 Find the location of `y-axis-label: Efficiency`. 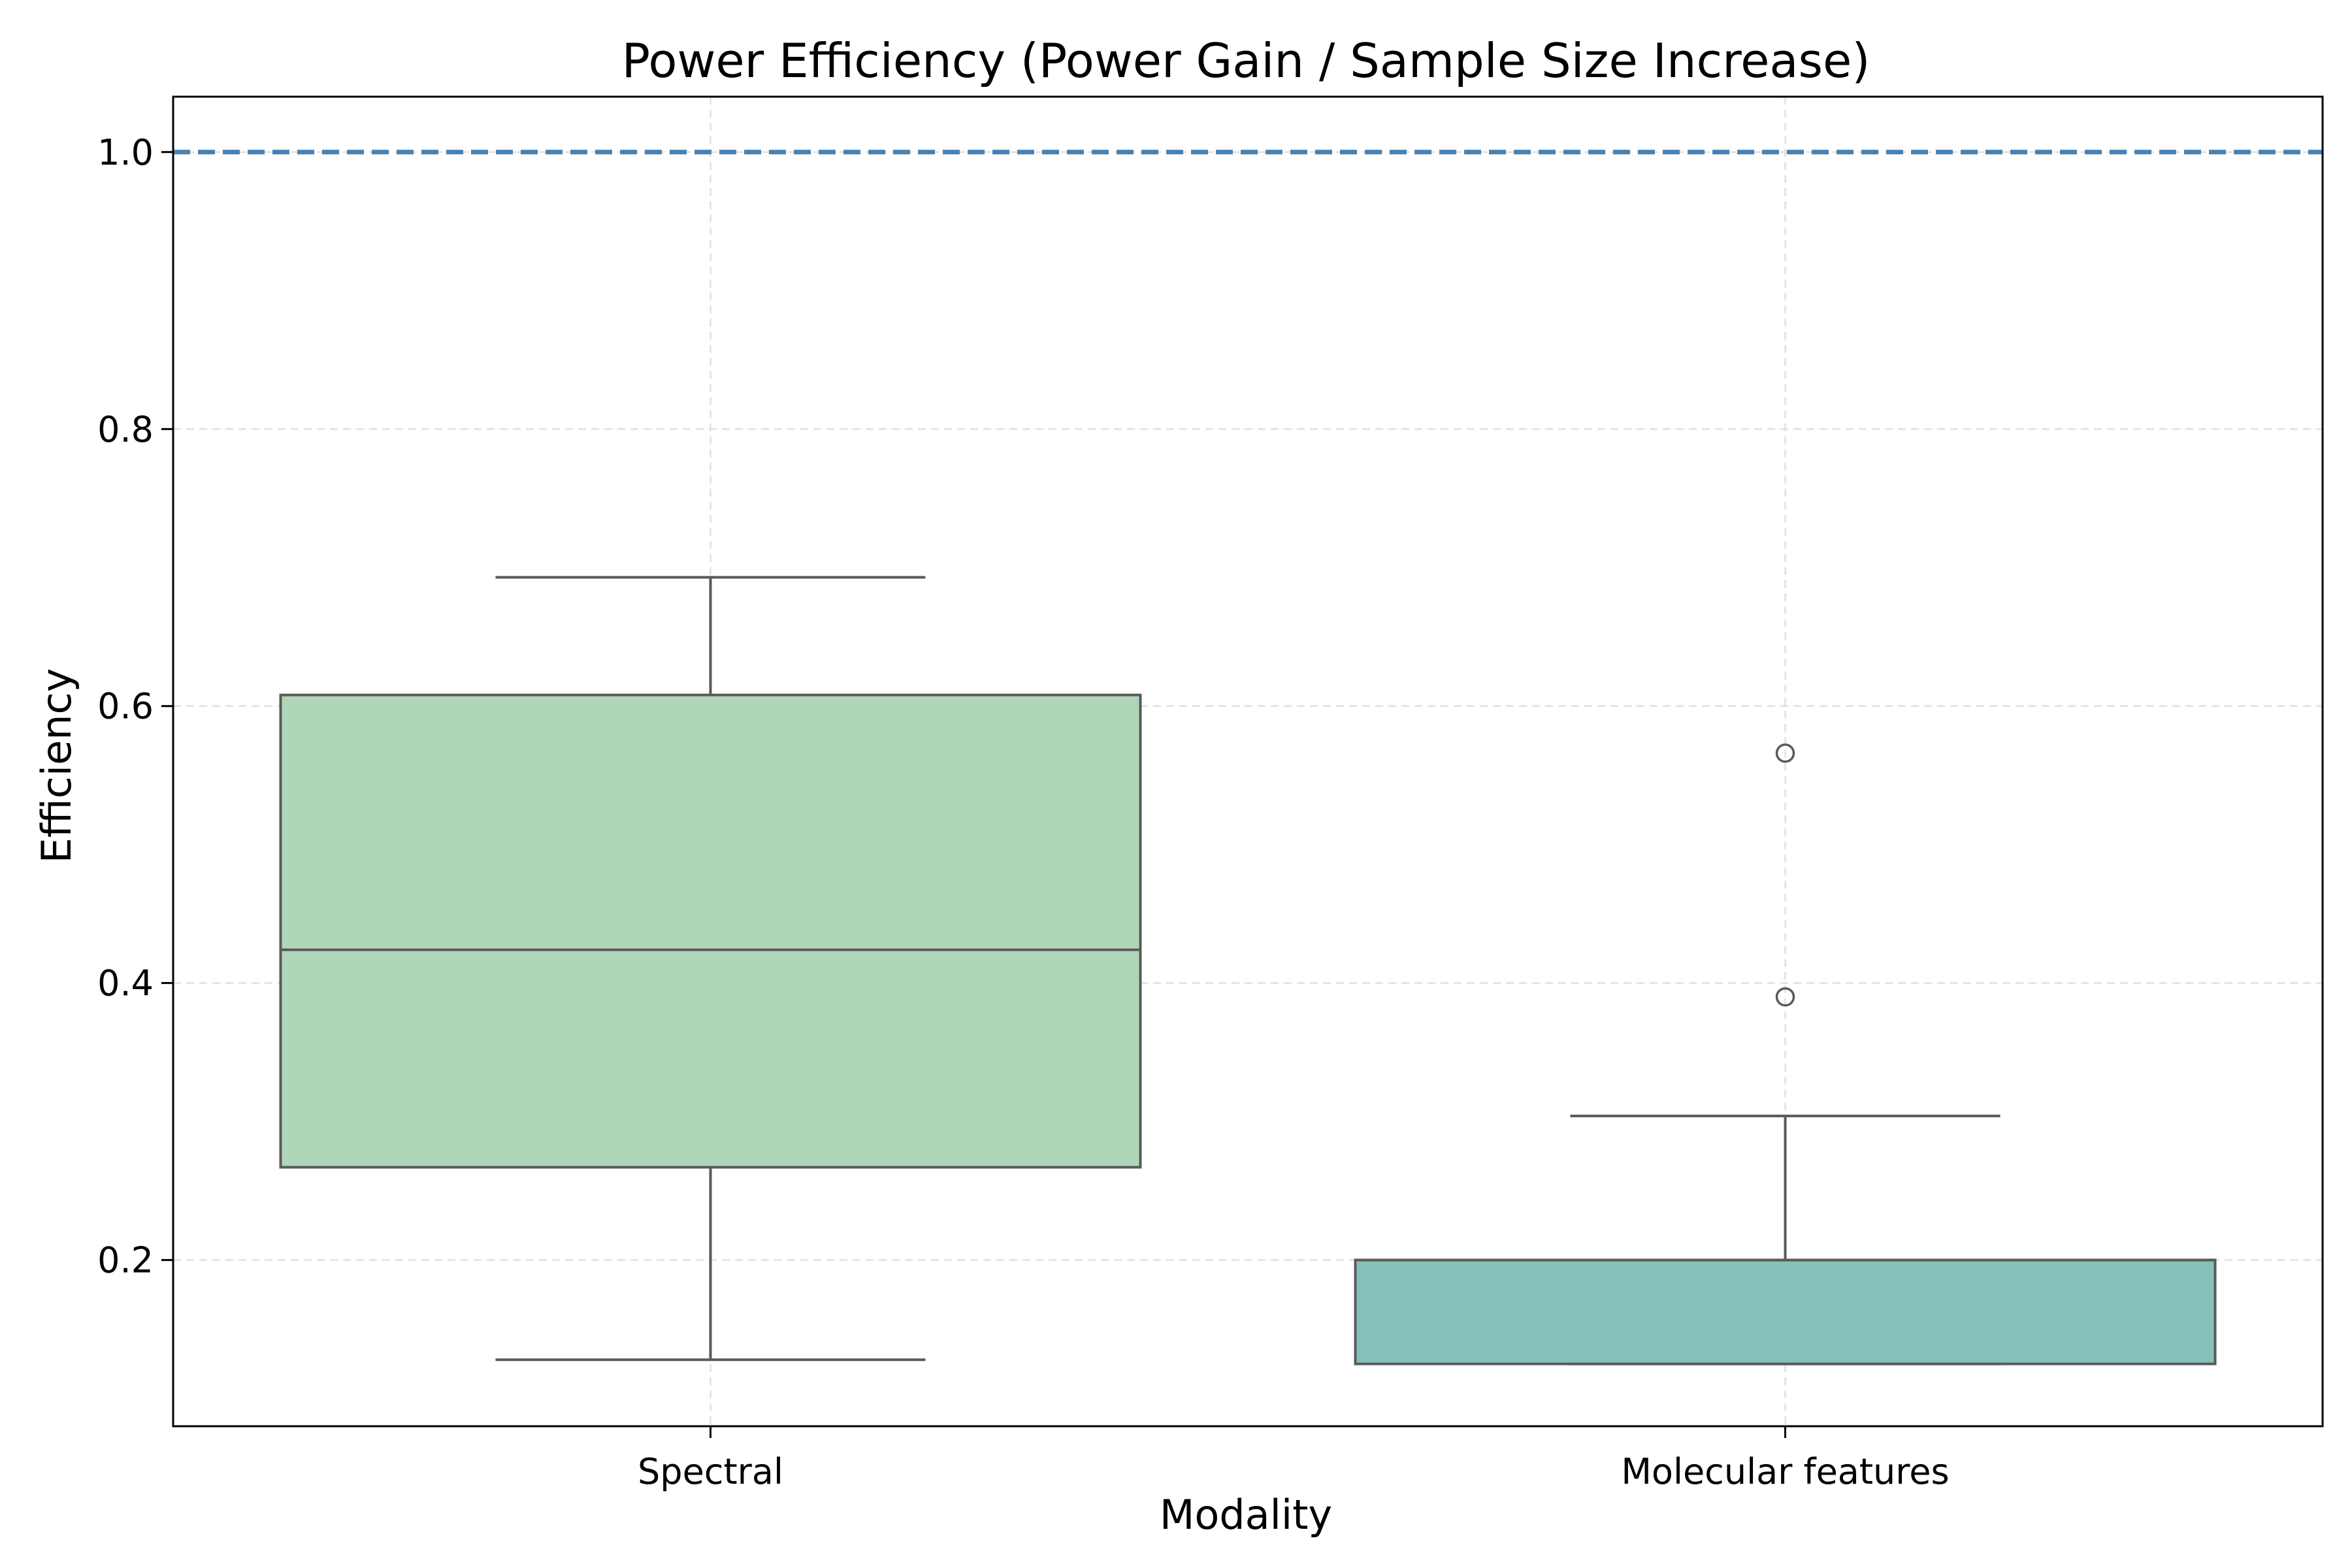

y-axis-label: Efficiency is located at coordinates (56, 766).